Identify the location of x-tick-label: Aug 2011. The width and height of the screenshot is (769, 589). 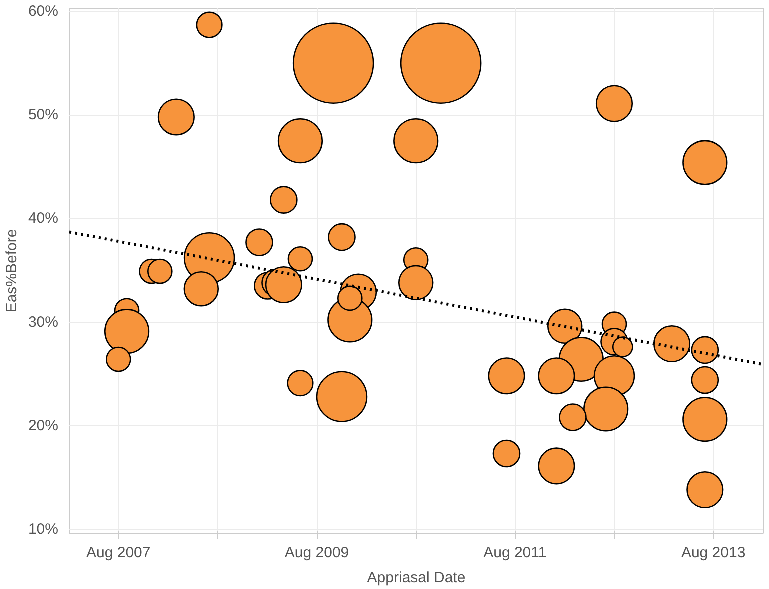
(515, 553).